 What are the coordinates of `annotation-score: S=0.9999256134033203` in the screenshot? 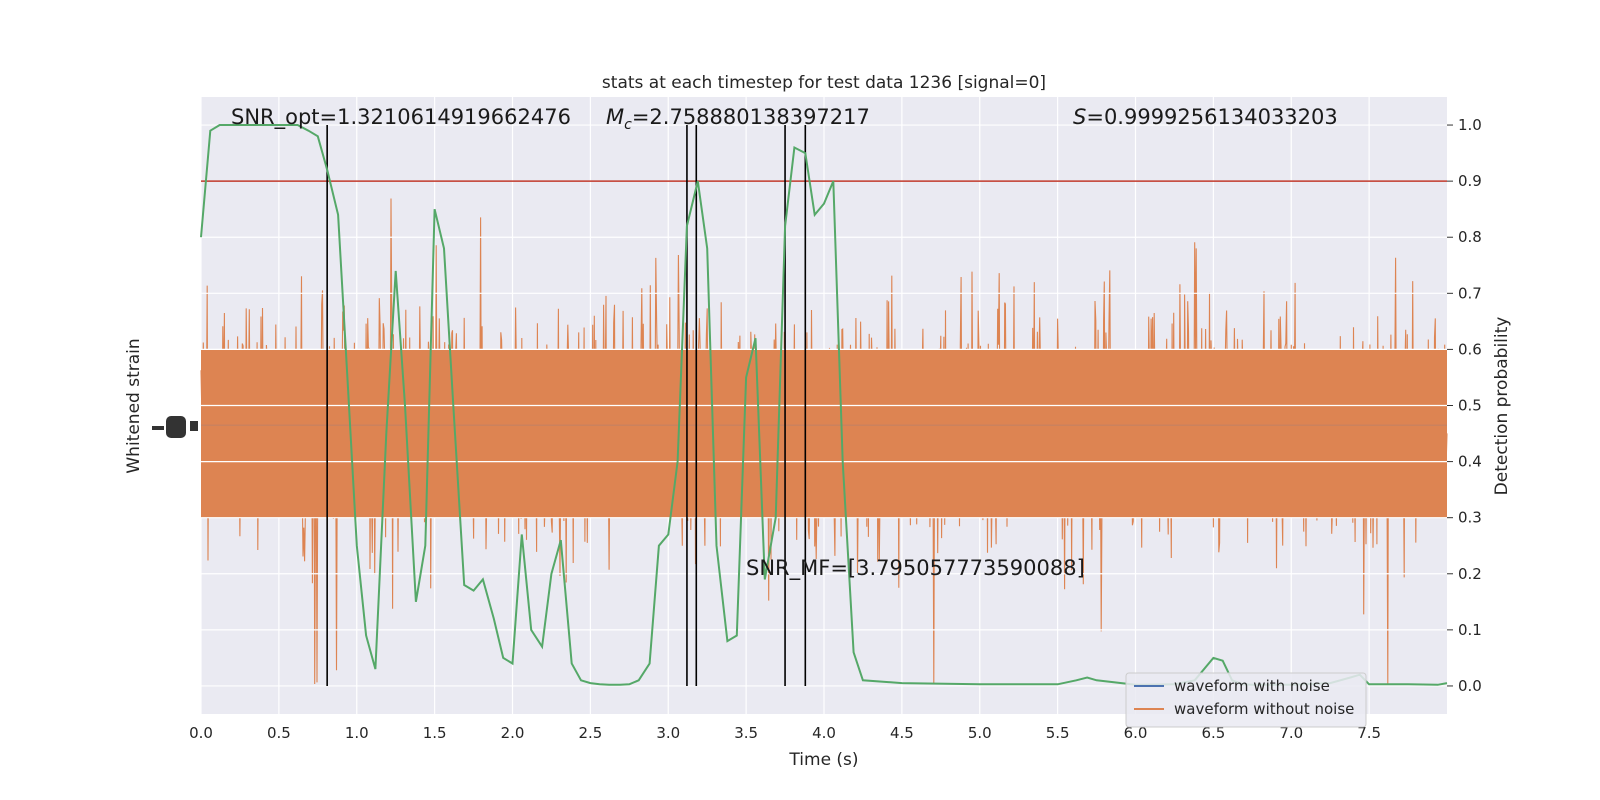 It's located at (1205, 117).